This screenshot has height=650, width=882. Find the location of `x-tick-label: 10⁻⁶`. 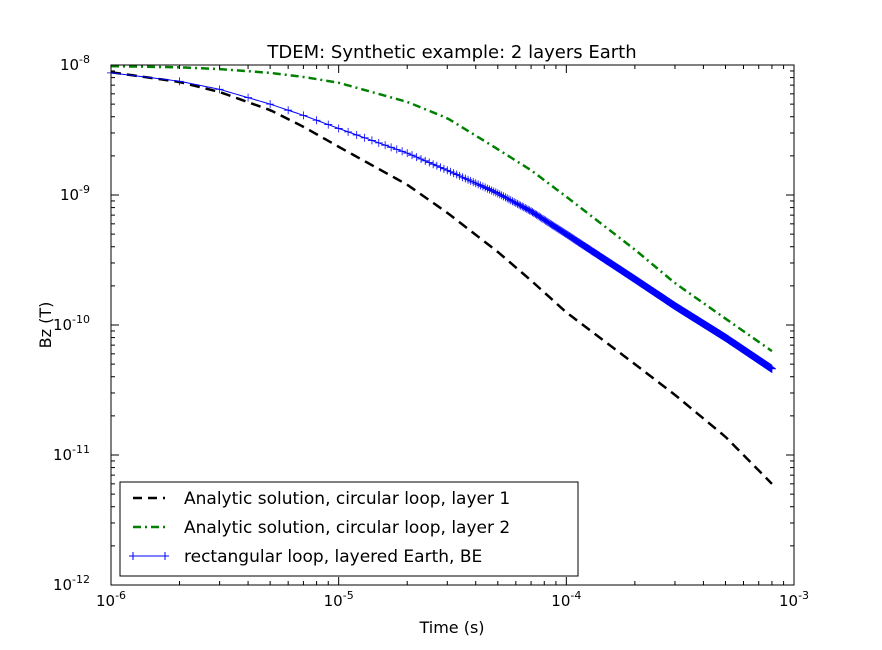

x-tick-label: 10⁻⁶ is located at coordinates (111, 599).